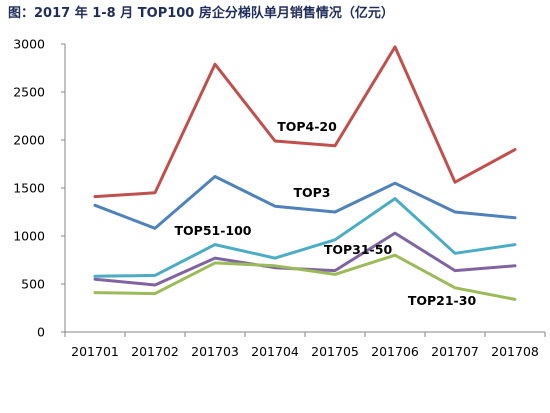  What do you see at coordinates (201, 13) in the screenshot?
I see `chart-title: 图：2017 年 1-8 月 TOP100 房企分梯队单月销售情况（亿元）` at bounding box center [201, 13].